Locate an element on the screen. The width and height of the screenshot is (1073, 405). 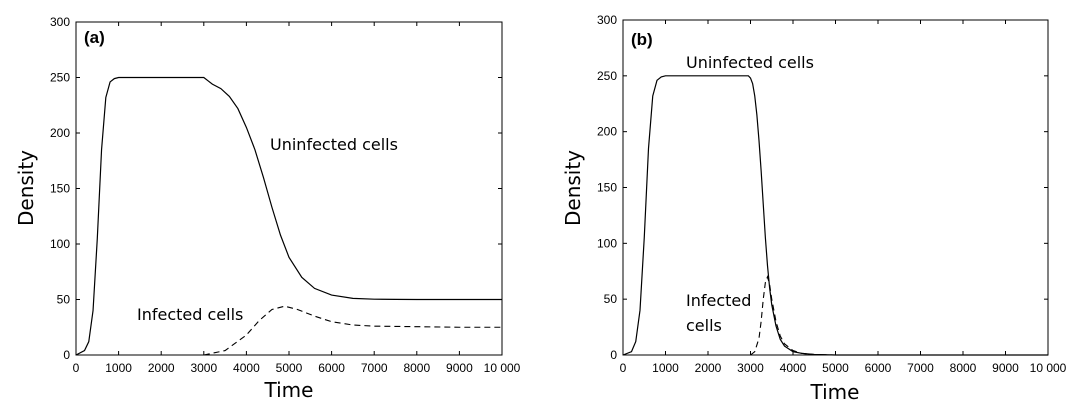
infected-annotation-line: cells is located at coordinates (704, 325).